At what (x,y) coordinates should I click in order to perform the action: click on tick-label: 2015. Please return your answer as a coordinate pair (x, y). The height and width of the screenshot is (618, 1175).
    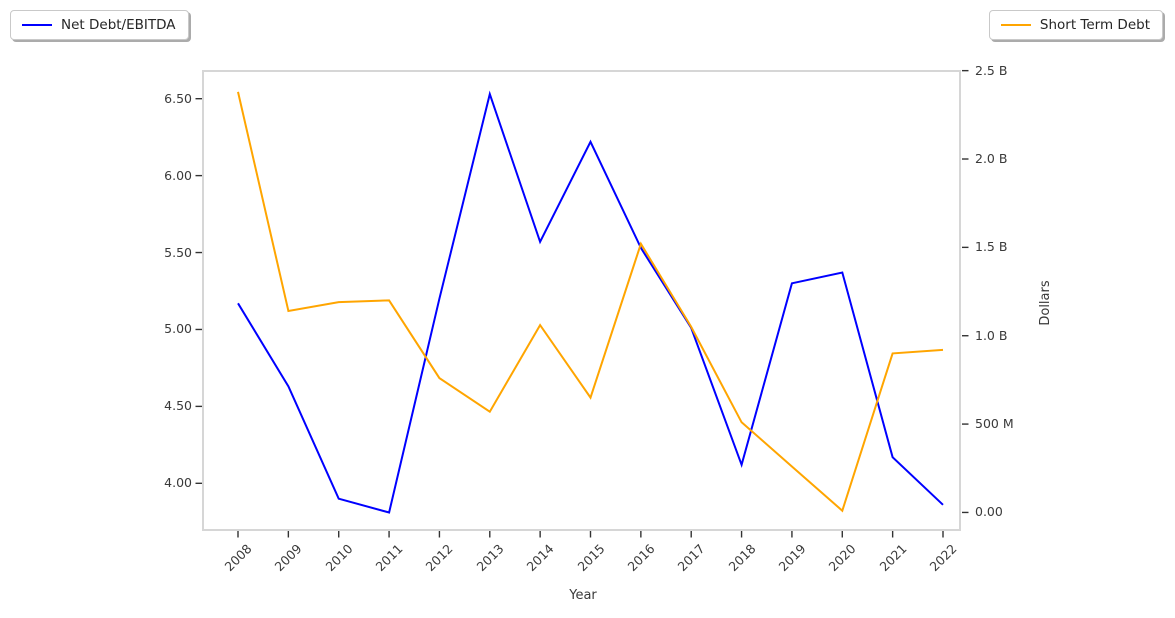
    Looking at the image, I should click on (591, 558).